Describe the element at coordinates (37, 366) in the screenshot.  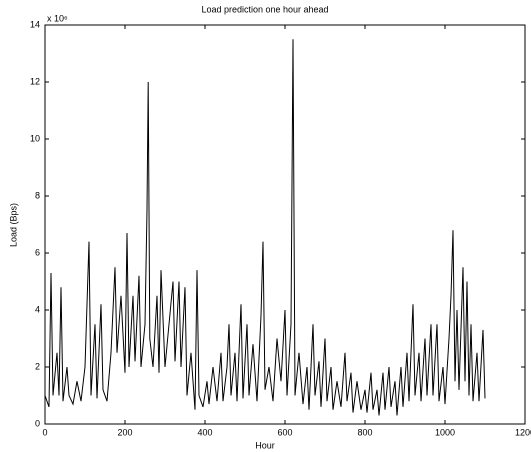
I see `y-tick-label: 2` at that location.